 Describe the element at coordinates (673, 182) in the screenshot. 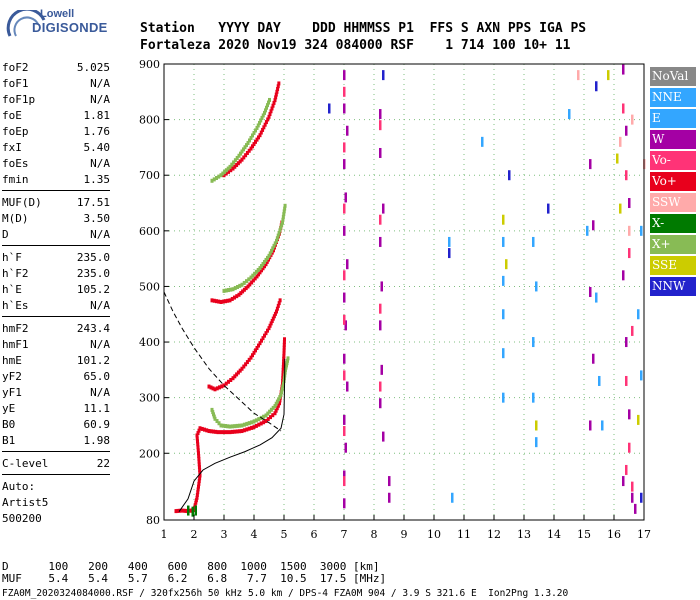

I see `polarization-legend: NoVal NNE E W Vo- Vo+ SSW X- X+ SSE NNW` at that location.